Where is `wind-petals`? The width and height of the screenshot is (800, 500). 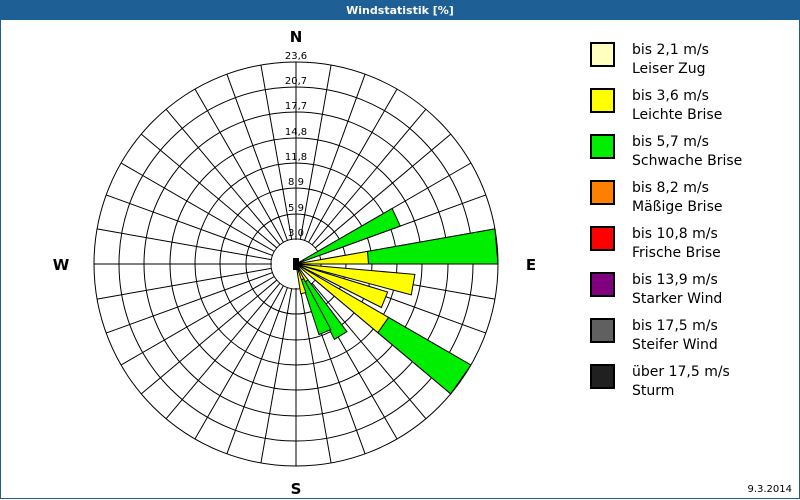 wind-petals is located at coordinates (396, 301).